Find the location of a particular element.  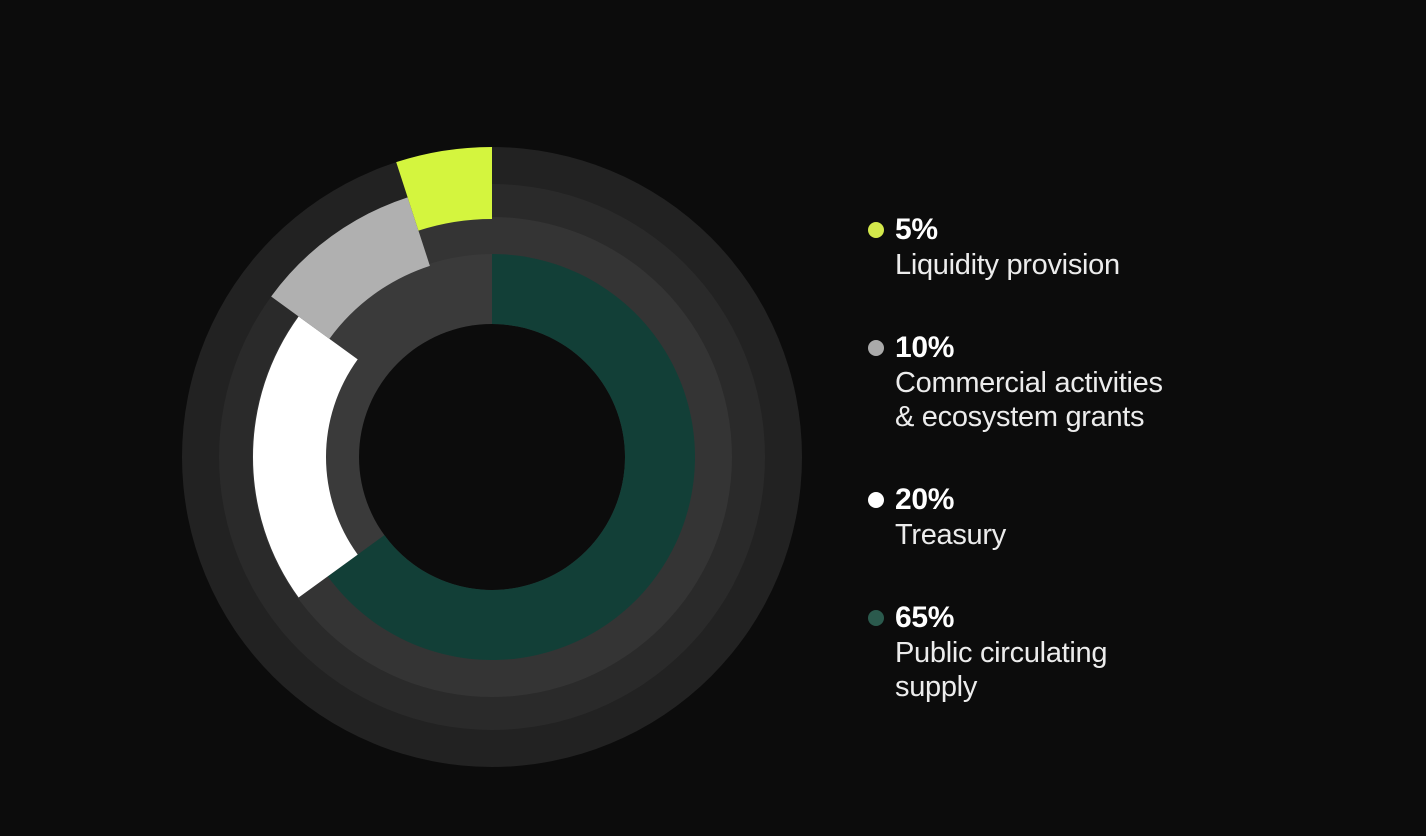

legend-label-line: Commercial activities is located at coordinates (1029, 383).